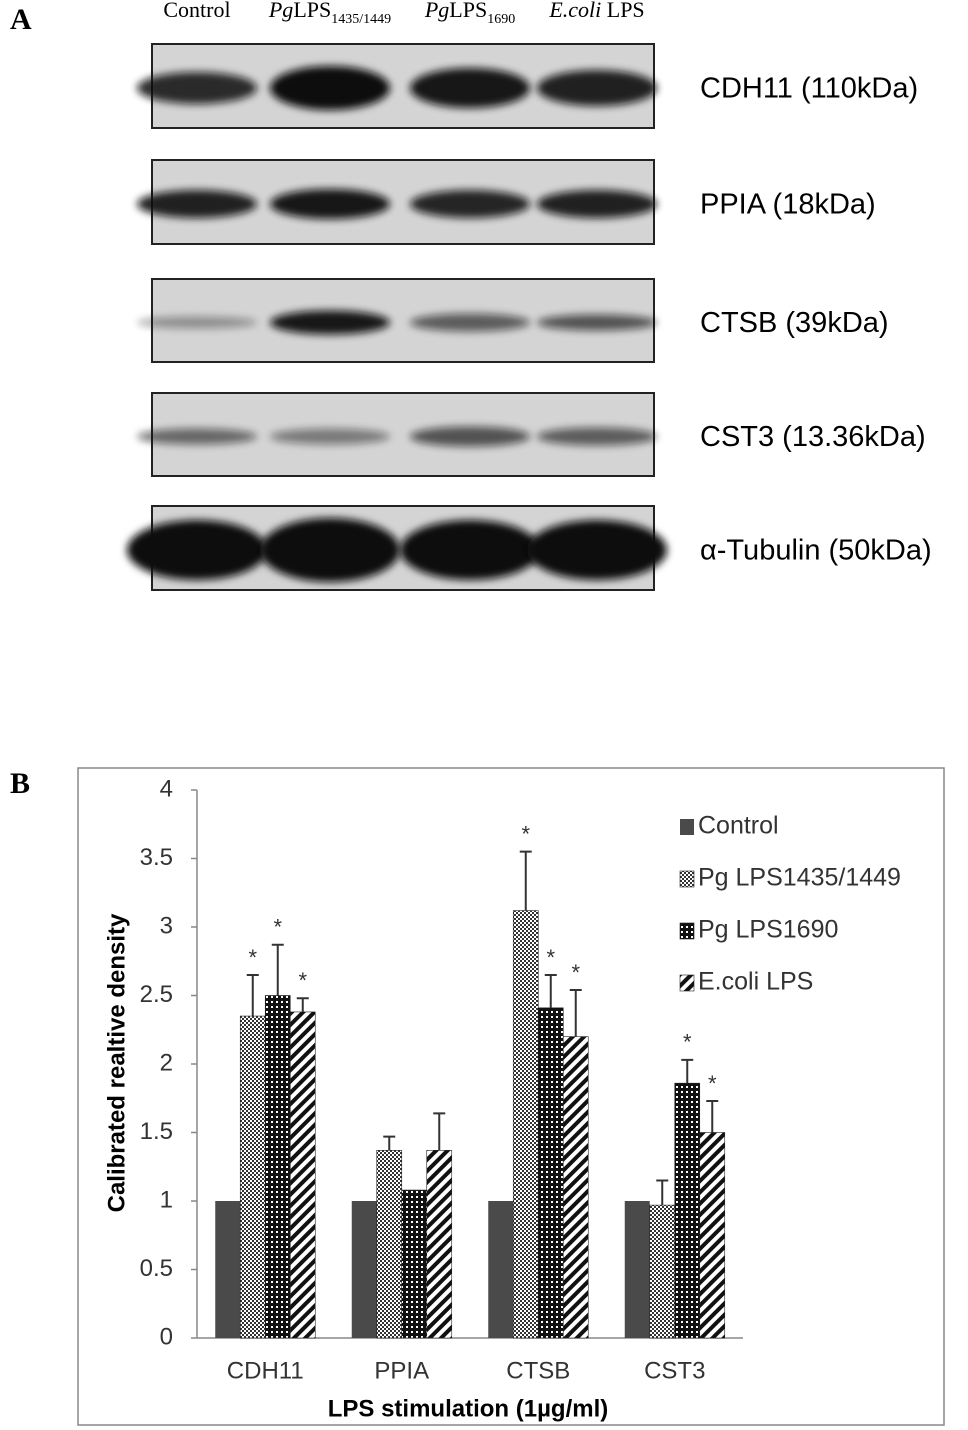 This screenshot has height=1430, width=968. I want to click on y-tick-label: 3.5, so click(156, 857).